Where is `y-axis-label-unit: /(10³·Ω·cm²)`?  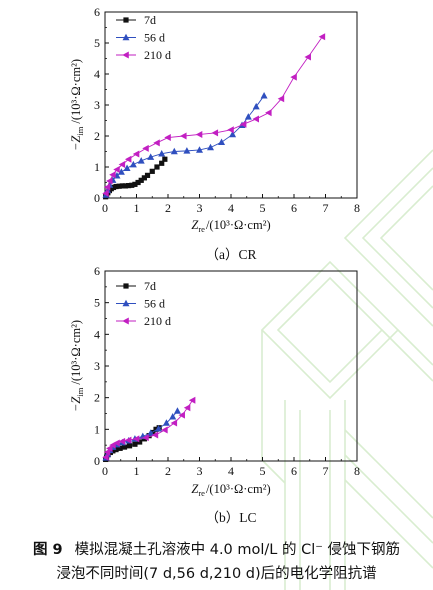 y-axis-label-unit: /(10³·Ω·cm²) is located at coordinates (76, 91).